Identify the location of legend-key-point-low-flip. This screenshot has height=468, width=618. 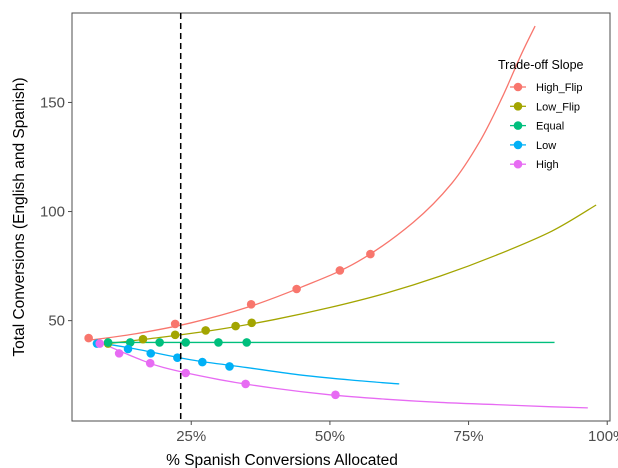
(518, 106).